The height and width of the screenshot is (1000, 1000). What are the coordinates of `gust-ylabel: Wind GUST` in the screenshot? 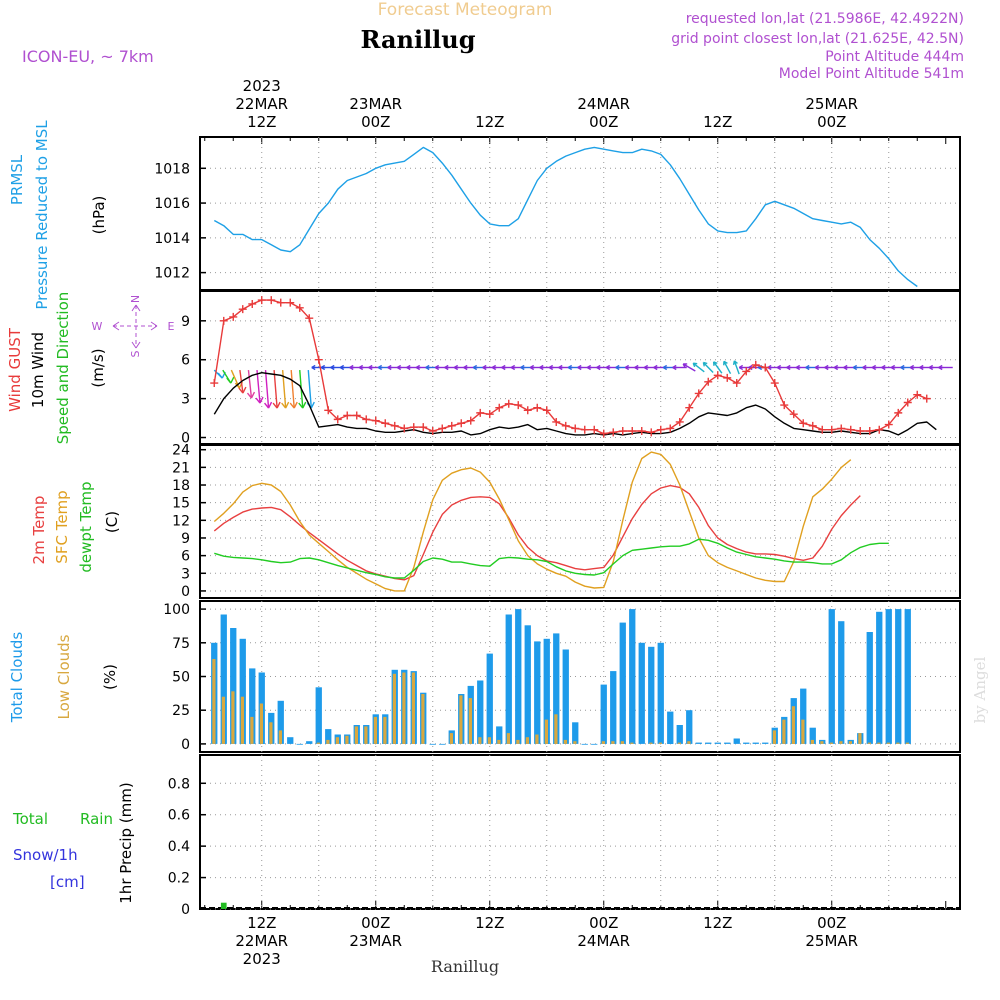 It's located at (15, 369).